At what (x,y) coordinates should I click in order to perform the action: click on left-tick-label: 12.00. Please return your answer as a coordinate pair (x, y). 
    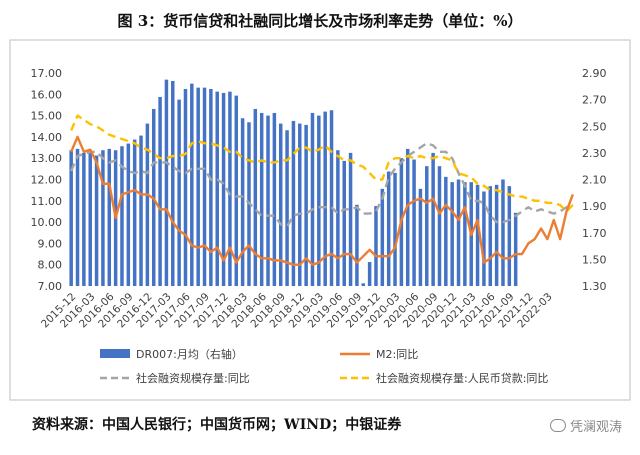
    Looking at the image, I should click on (47, 180).